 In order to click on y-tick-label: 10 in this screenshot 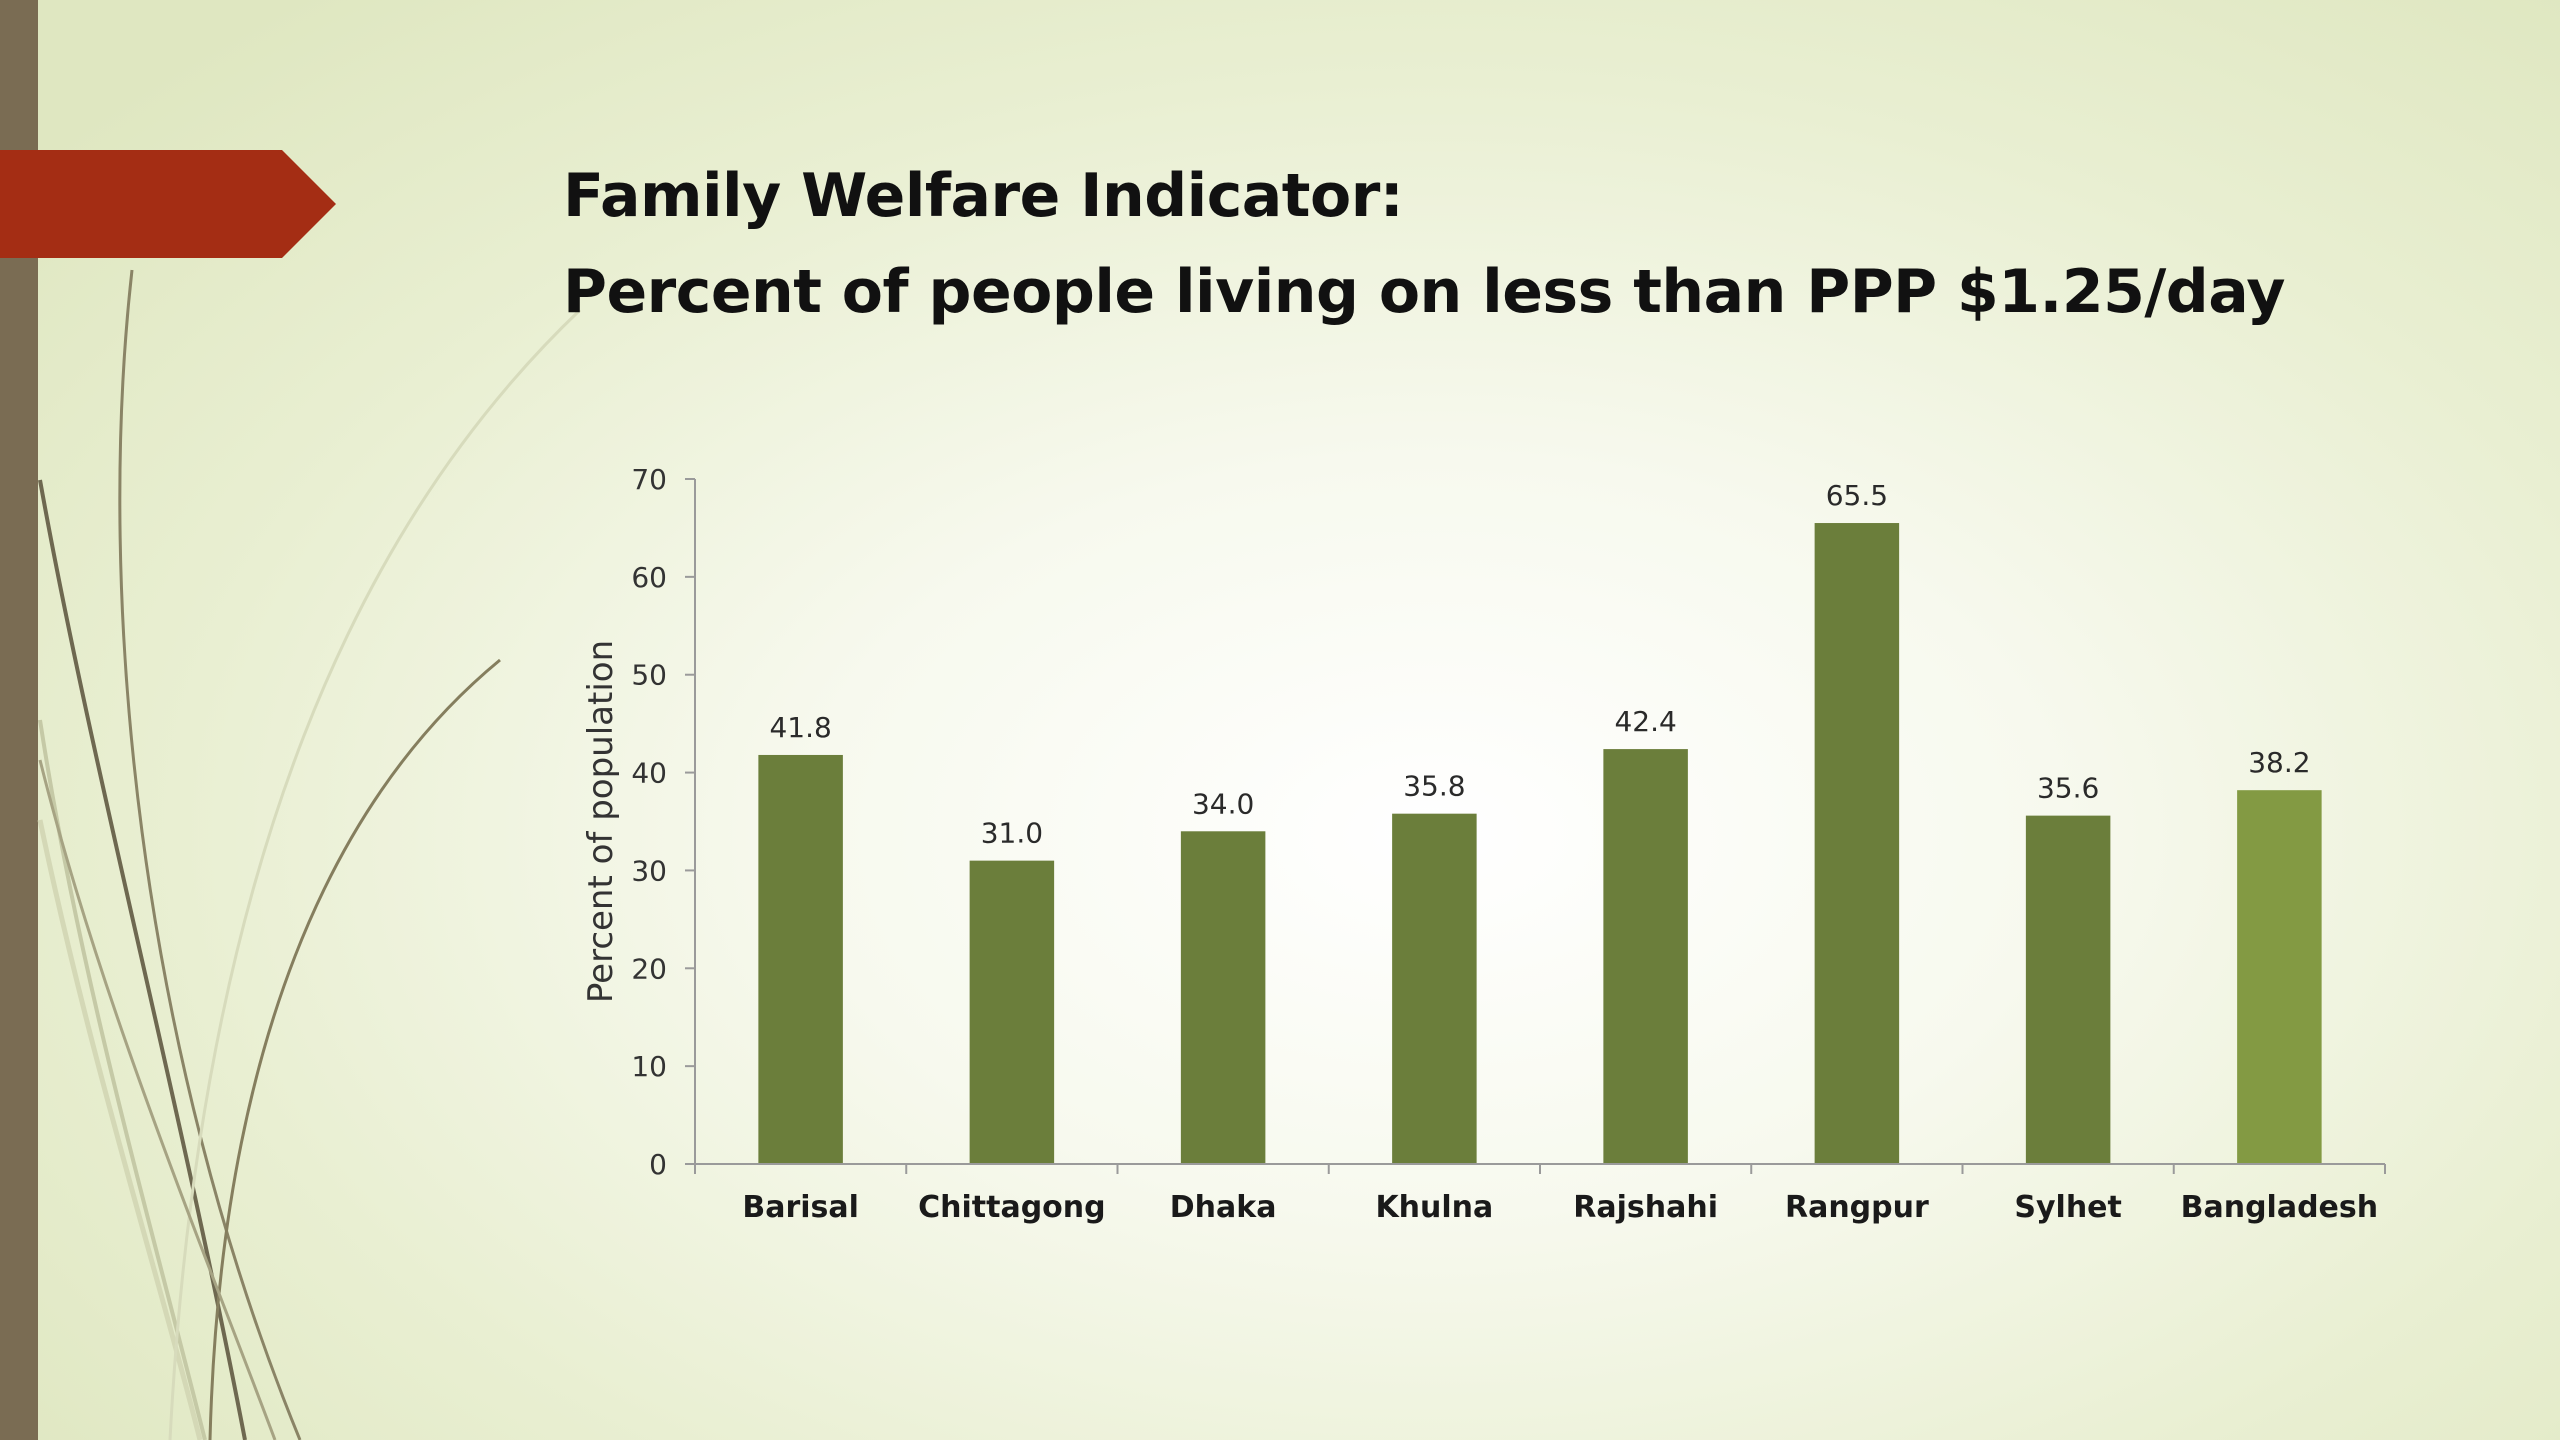, I will do `click(649, 1066)`.